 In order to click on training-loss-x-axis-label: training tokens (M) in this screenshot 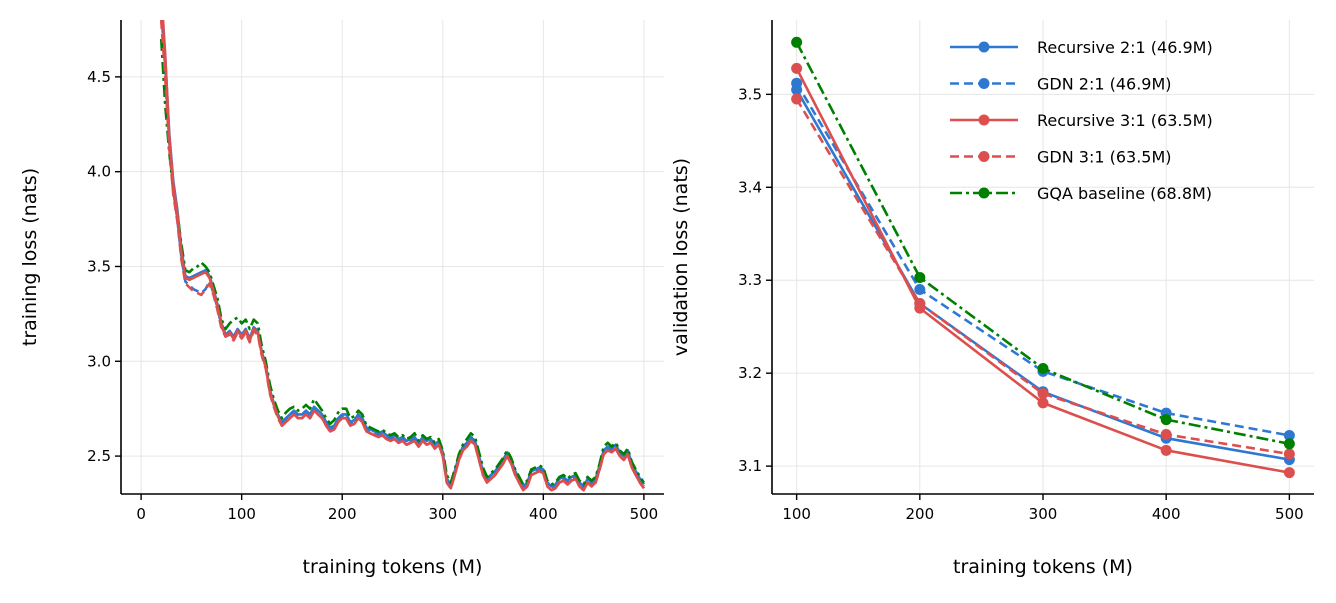, I will do `click(393, 567)`.